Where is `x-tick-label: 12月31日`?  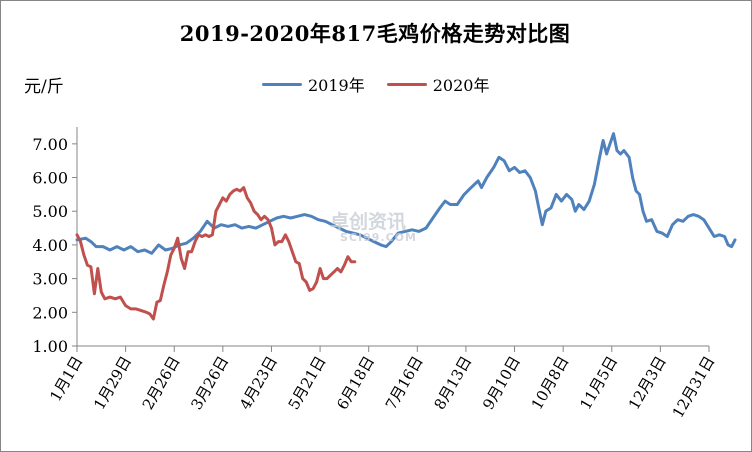
x-tick-label: 12月31日 is located at coordinates (694, 387).